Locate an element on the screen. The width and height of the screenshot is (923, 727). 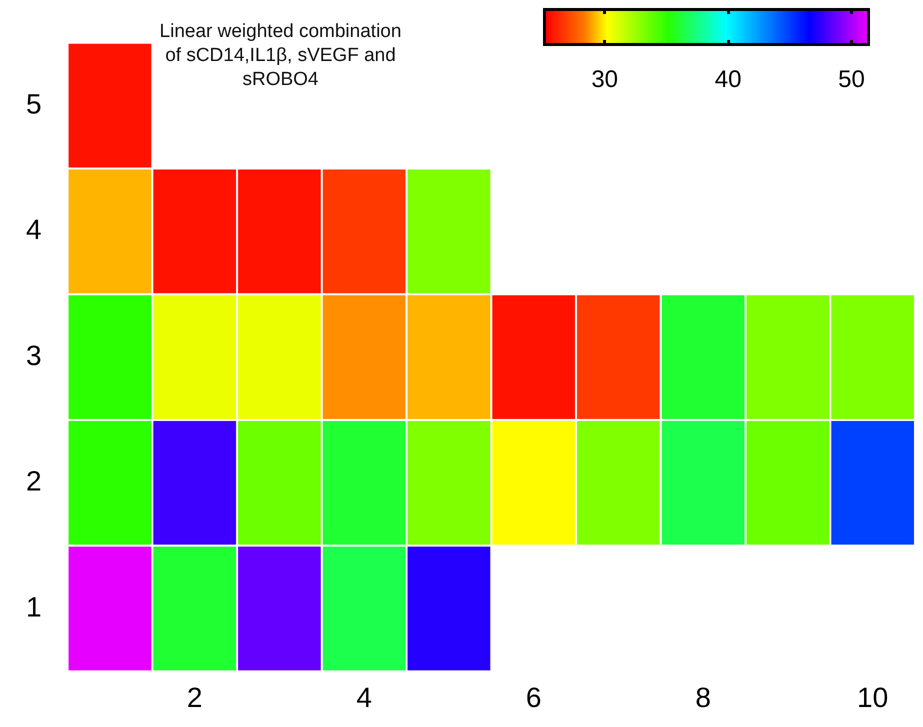
x-tick-label: 6 is located at coordinates (534, 697).